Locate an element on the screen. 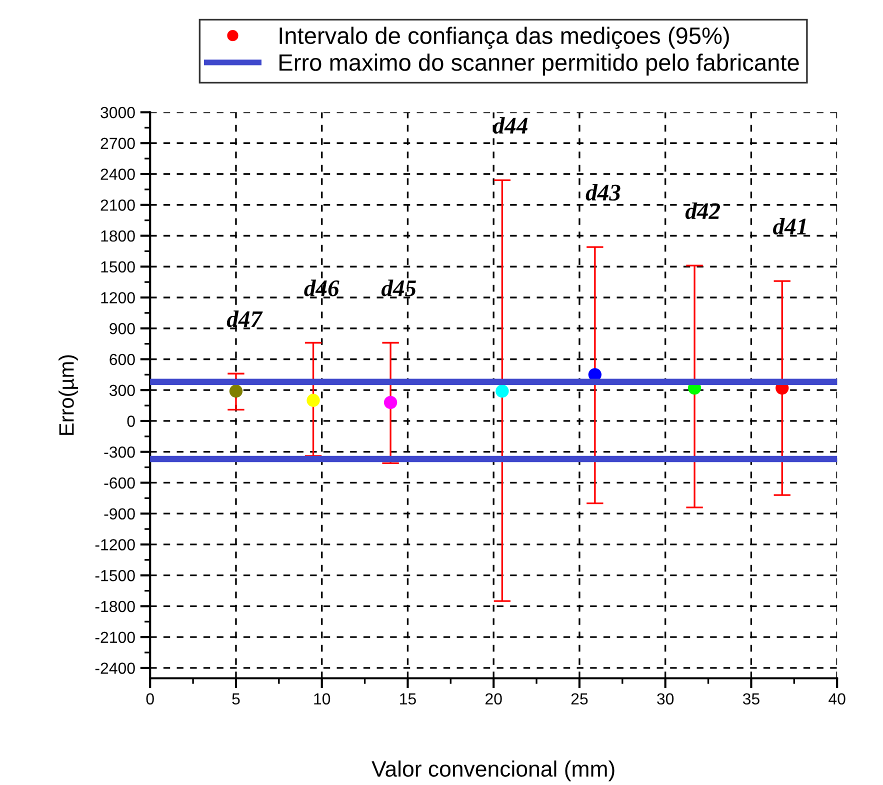 This screenshot has height=785, width=883. y-tick-label: 3000 is located at coordinates (117, 112).